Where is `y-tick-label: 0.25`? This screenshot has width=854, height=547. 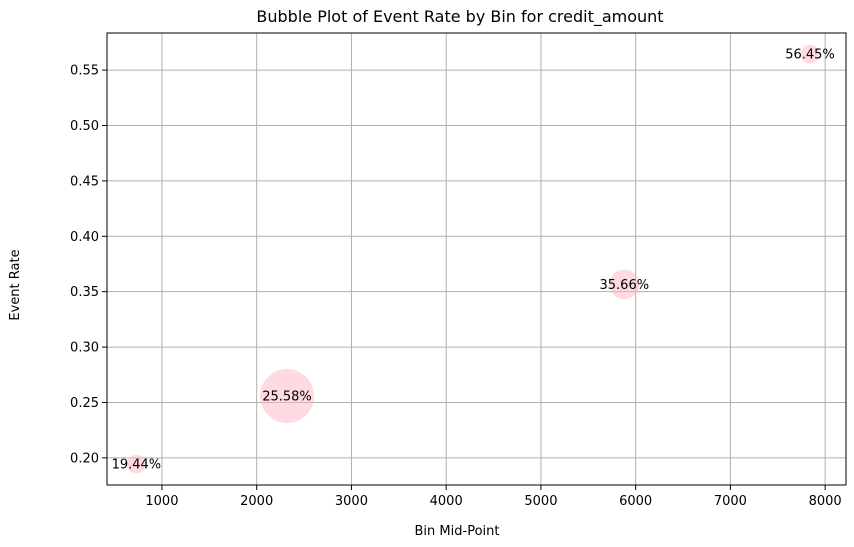
y-tick-label: 0.25 is located at coordinates (84, 403).